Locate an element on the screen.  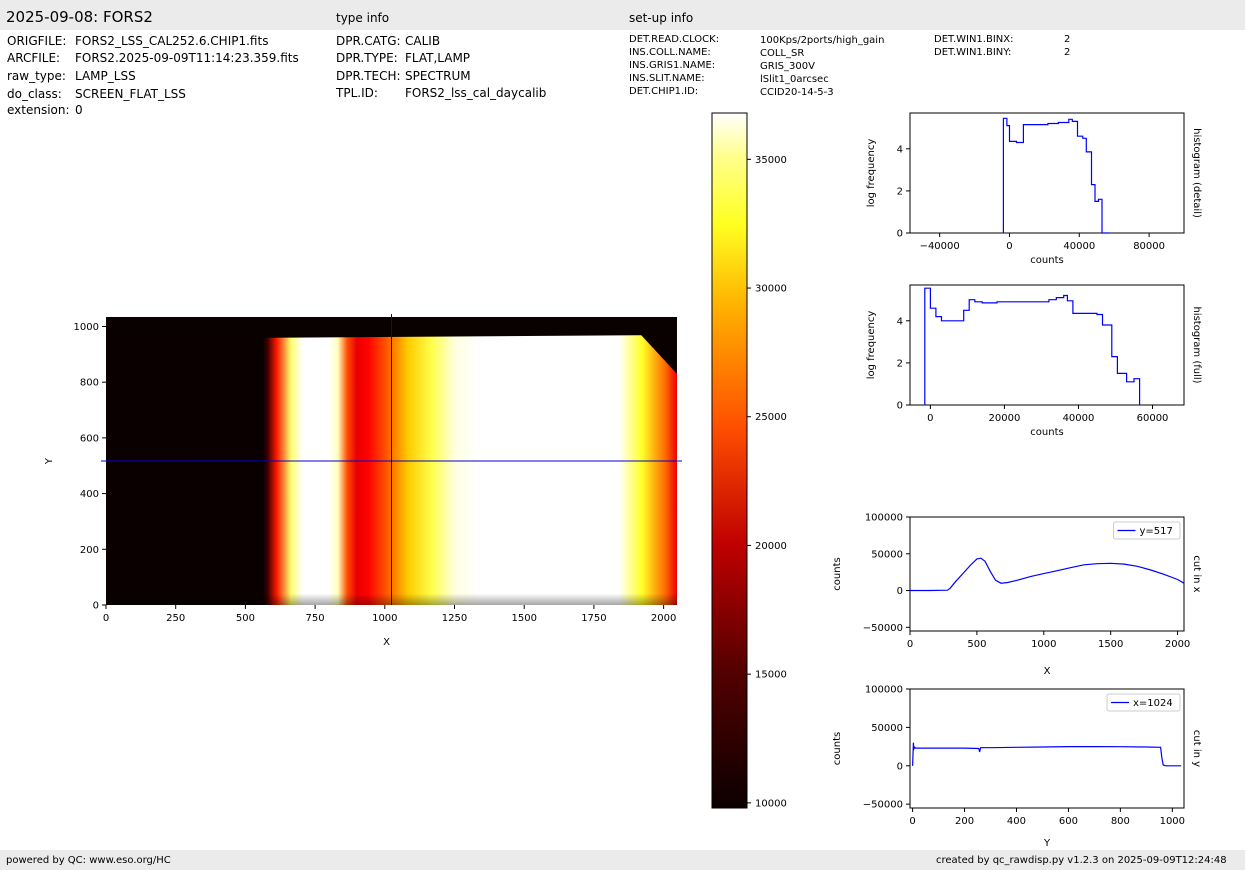
file-info-key: raw_type: is located at coordinates (36, 76).